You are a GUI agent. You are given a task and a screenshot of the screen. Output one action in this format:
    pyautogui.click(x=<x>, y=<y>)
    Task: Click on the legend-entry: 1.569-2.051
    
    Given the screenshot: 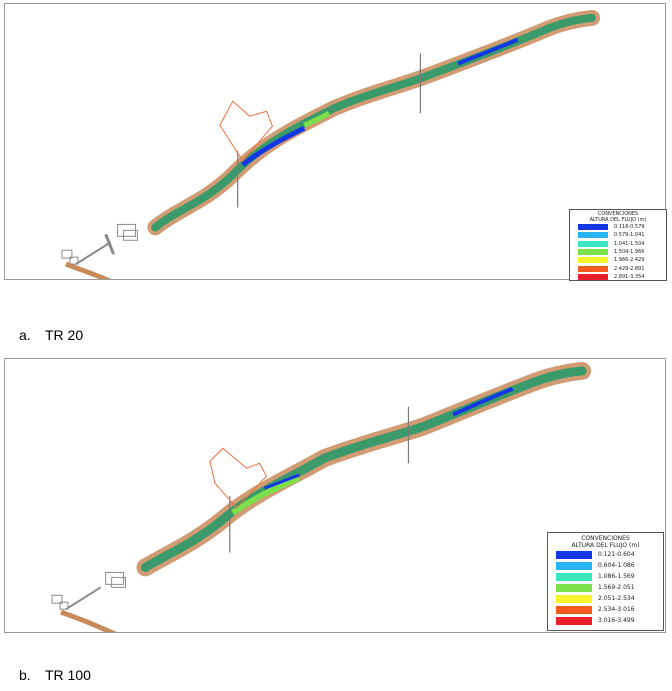 What is the action you would take?
    pyautogui.click(x=609, y=587)
    